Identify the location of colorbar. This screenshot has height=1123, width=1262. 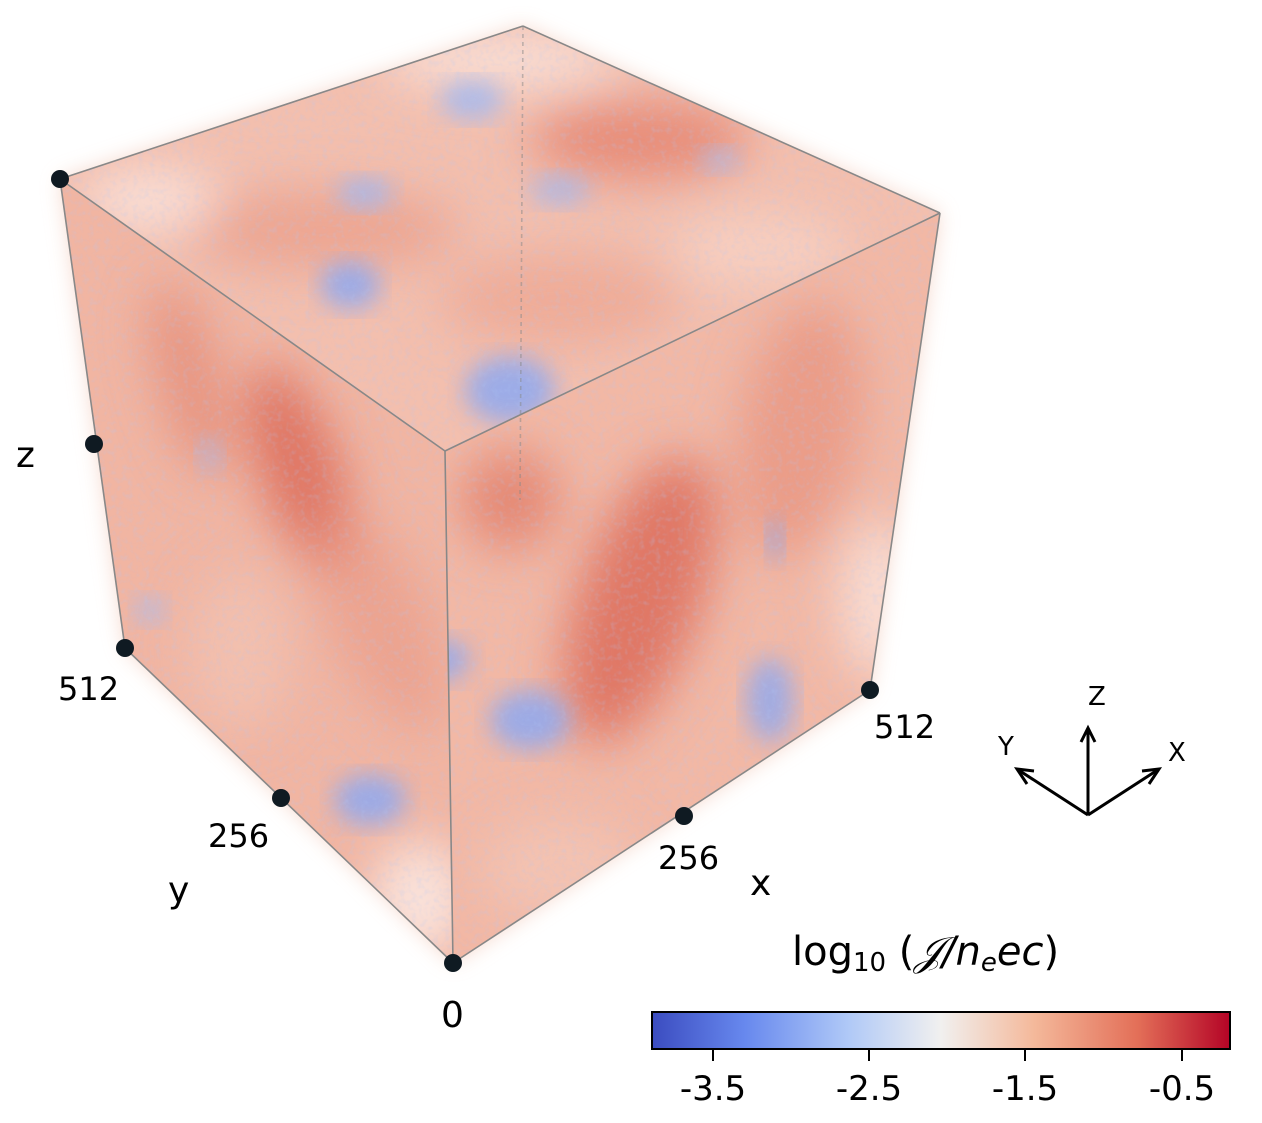
(941, 1036).